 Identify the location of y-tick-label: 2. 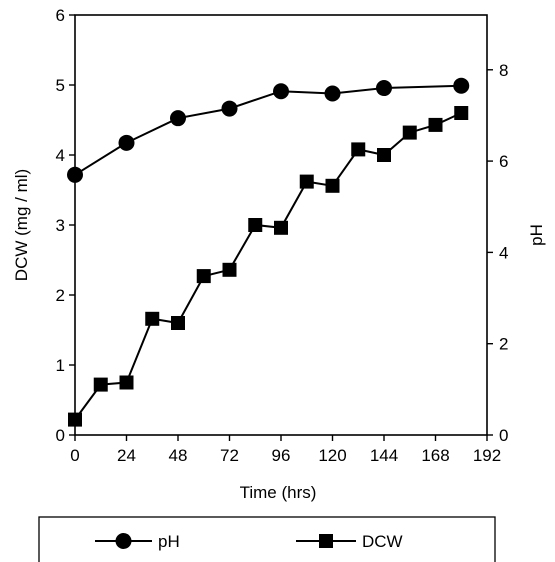
(60, 295).